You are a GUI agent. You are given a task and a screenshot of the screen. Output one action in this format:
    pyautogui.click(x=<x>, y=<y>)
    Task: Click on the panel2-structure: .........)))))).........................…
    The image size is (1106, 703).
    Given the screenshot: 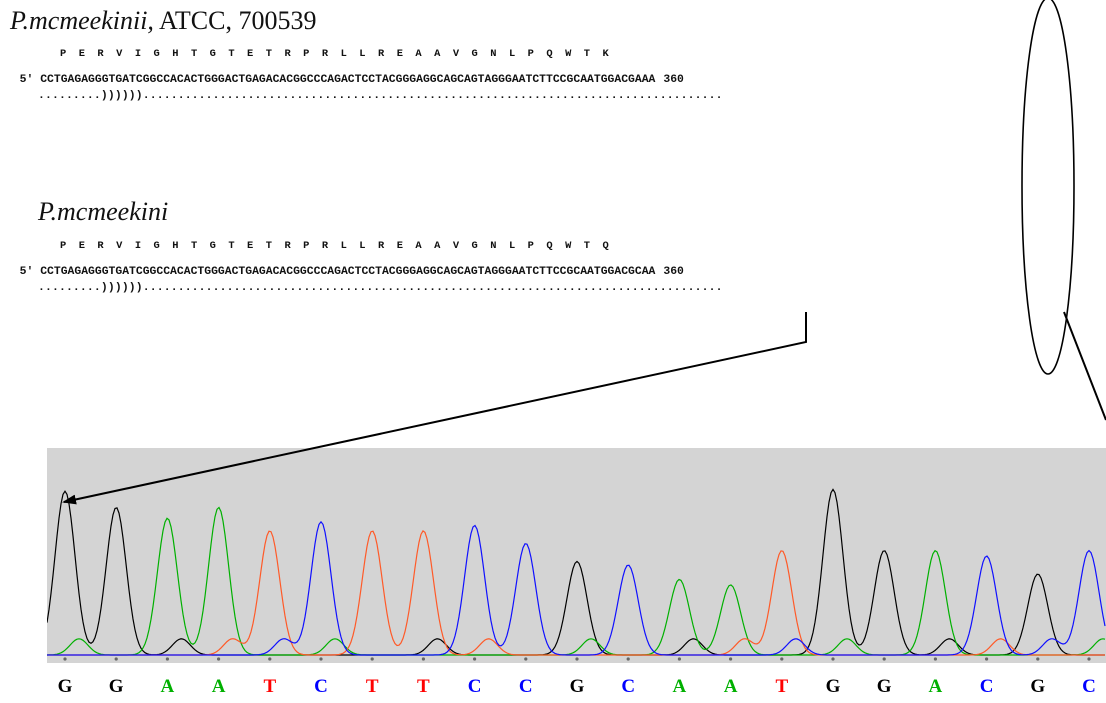 What is the action you would take?
    pyautogui.click(x=380, y=288)
    